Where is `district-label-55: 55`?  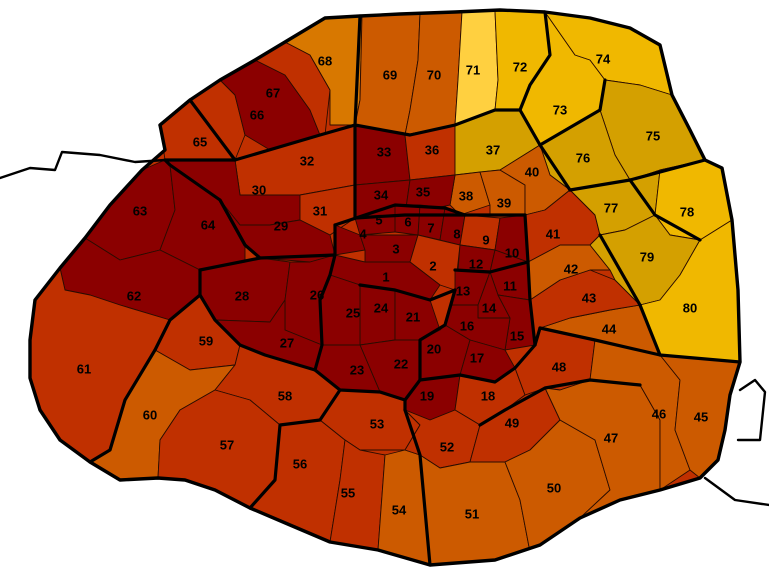 district-label-55: 55 is located at coordinates (348, 492).